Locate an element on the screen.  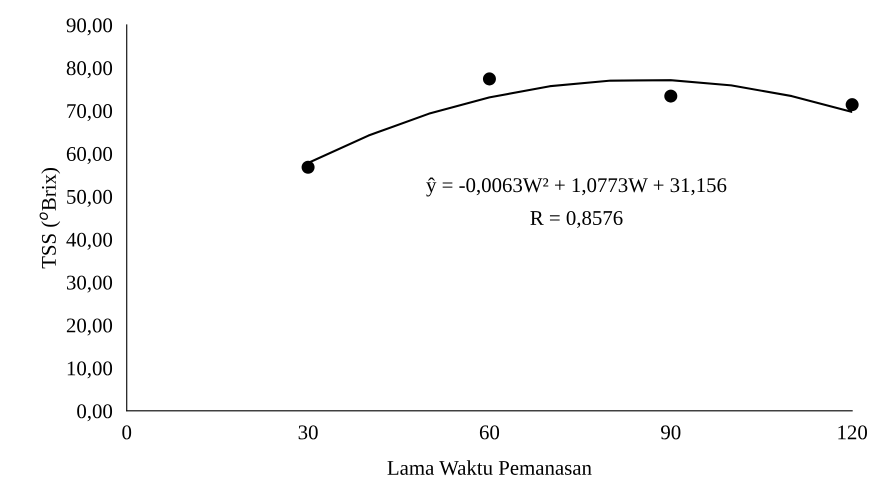
y-tick-label: 60,00 is located at coordinates (89, 155).